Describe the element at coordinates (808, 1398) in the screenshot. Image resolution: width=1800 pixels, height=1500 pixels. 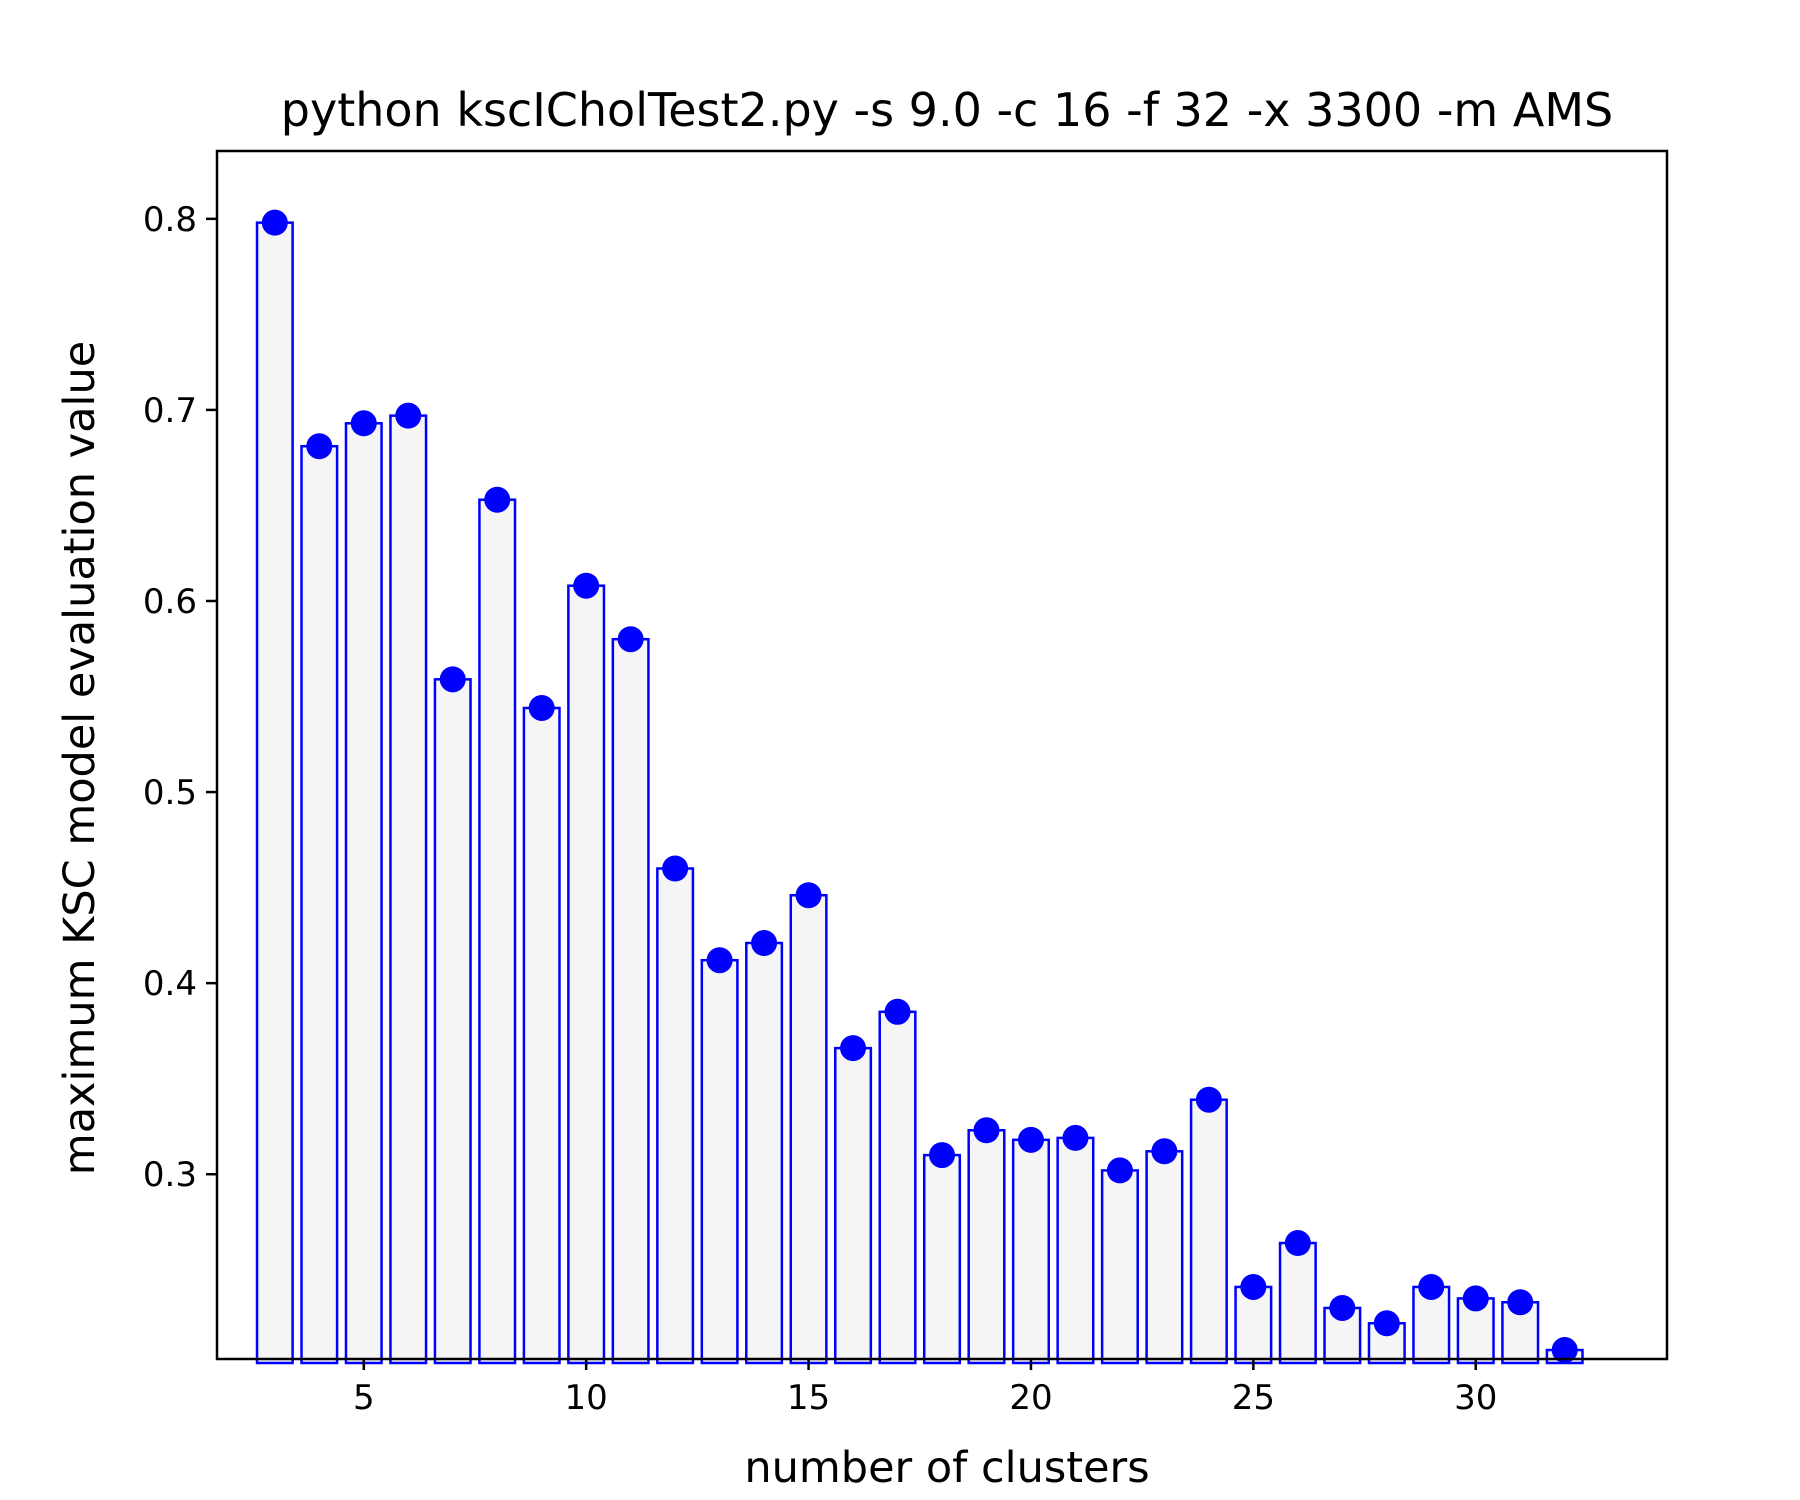
I see `x-tick-label: 15` at that location.